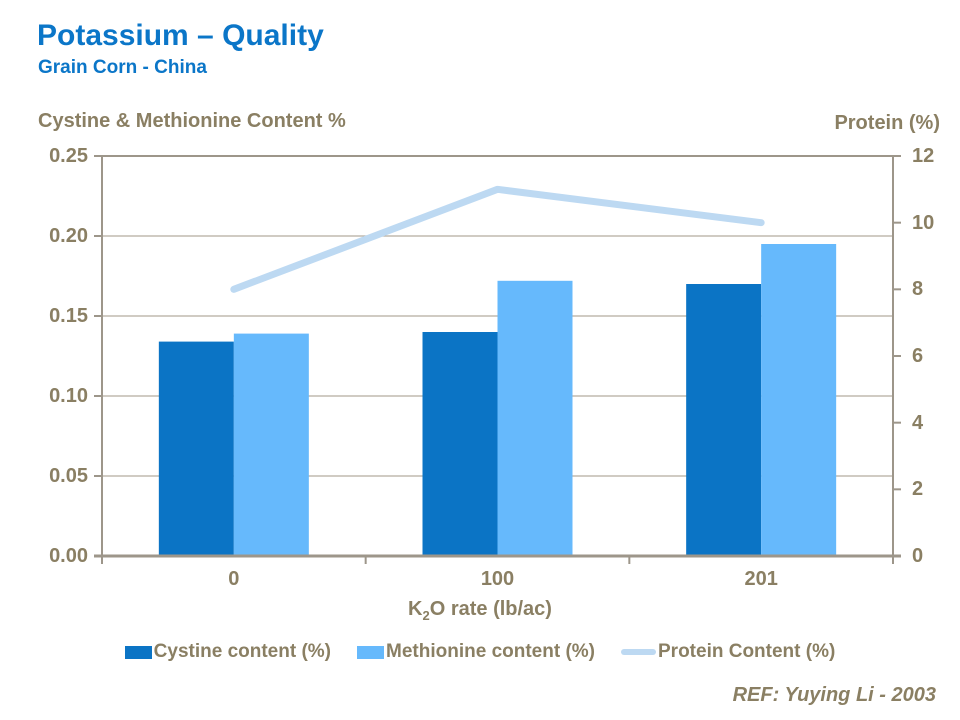  What do you see at coordinates (761, 579) in the screenshot?
I see `x-tick-label: 201` at bounding box center [761, 579].